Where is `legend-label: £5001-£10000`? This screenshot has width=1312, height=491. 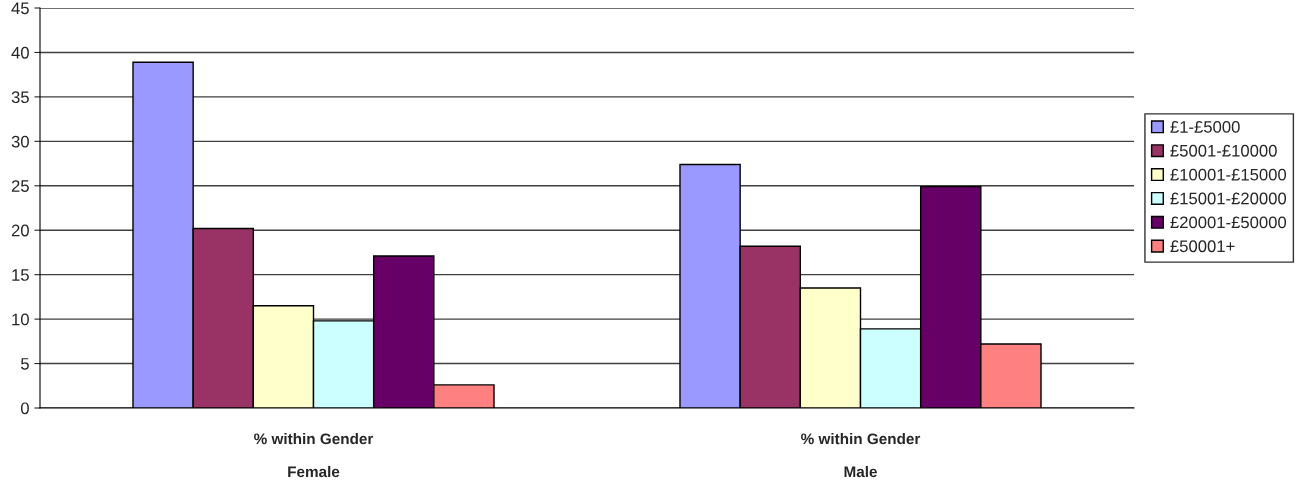 legend-label: £5001-£10000 is located at coordinates (1223, 150).